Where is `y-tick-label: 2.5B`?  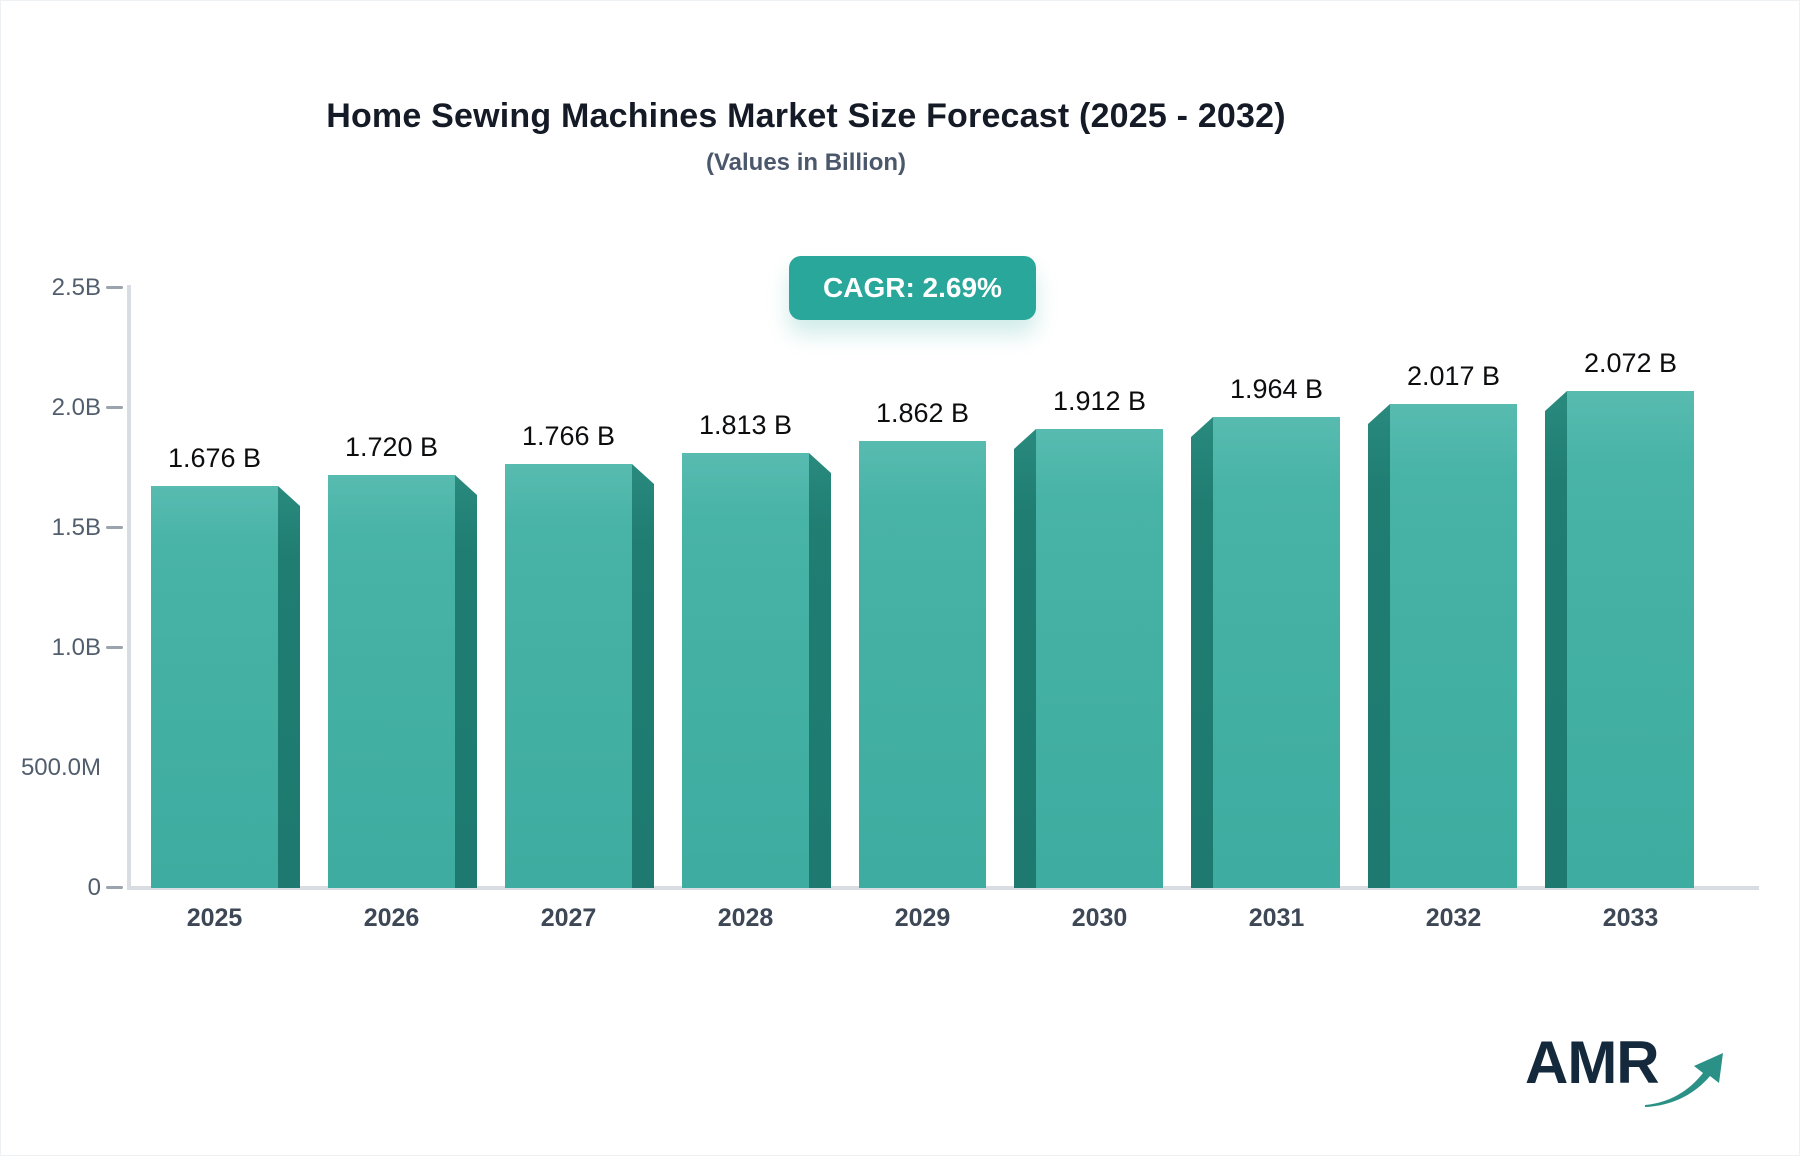 y-tick-label: 2.5B is located at coordinates (76, 287).